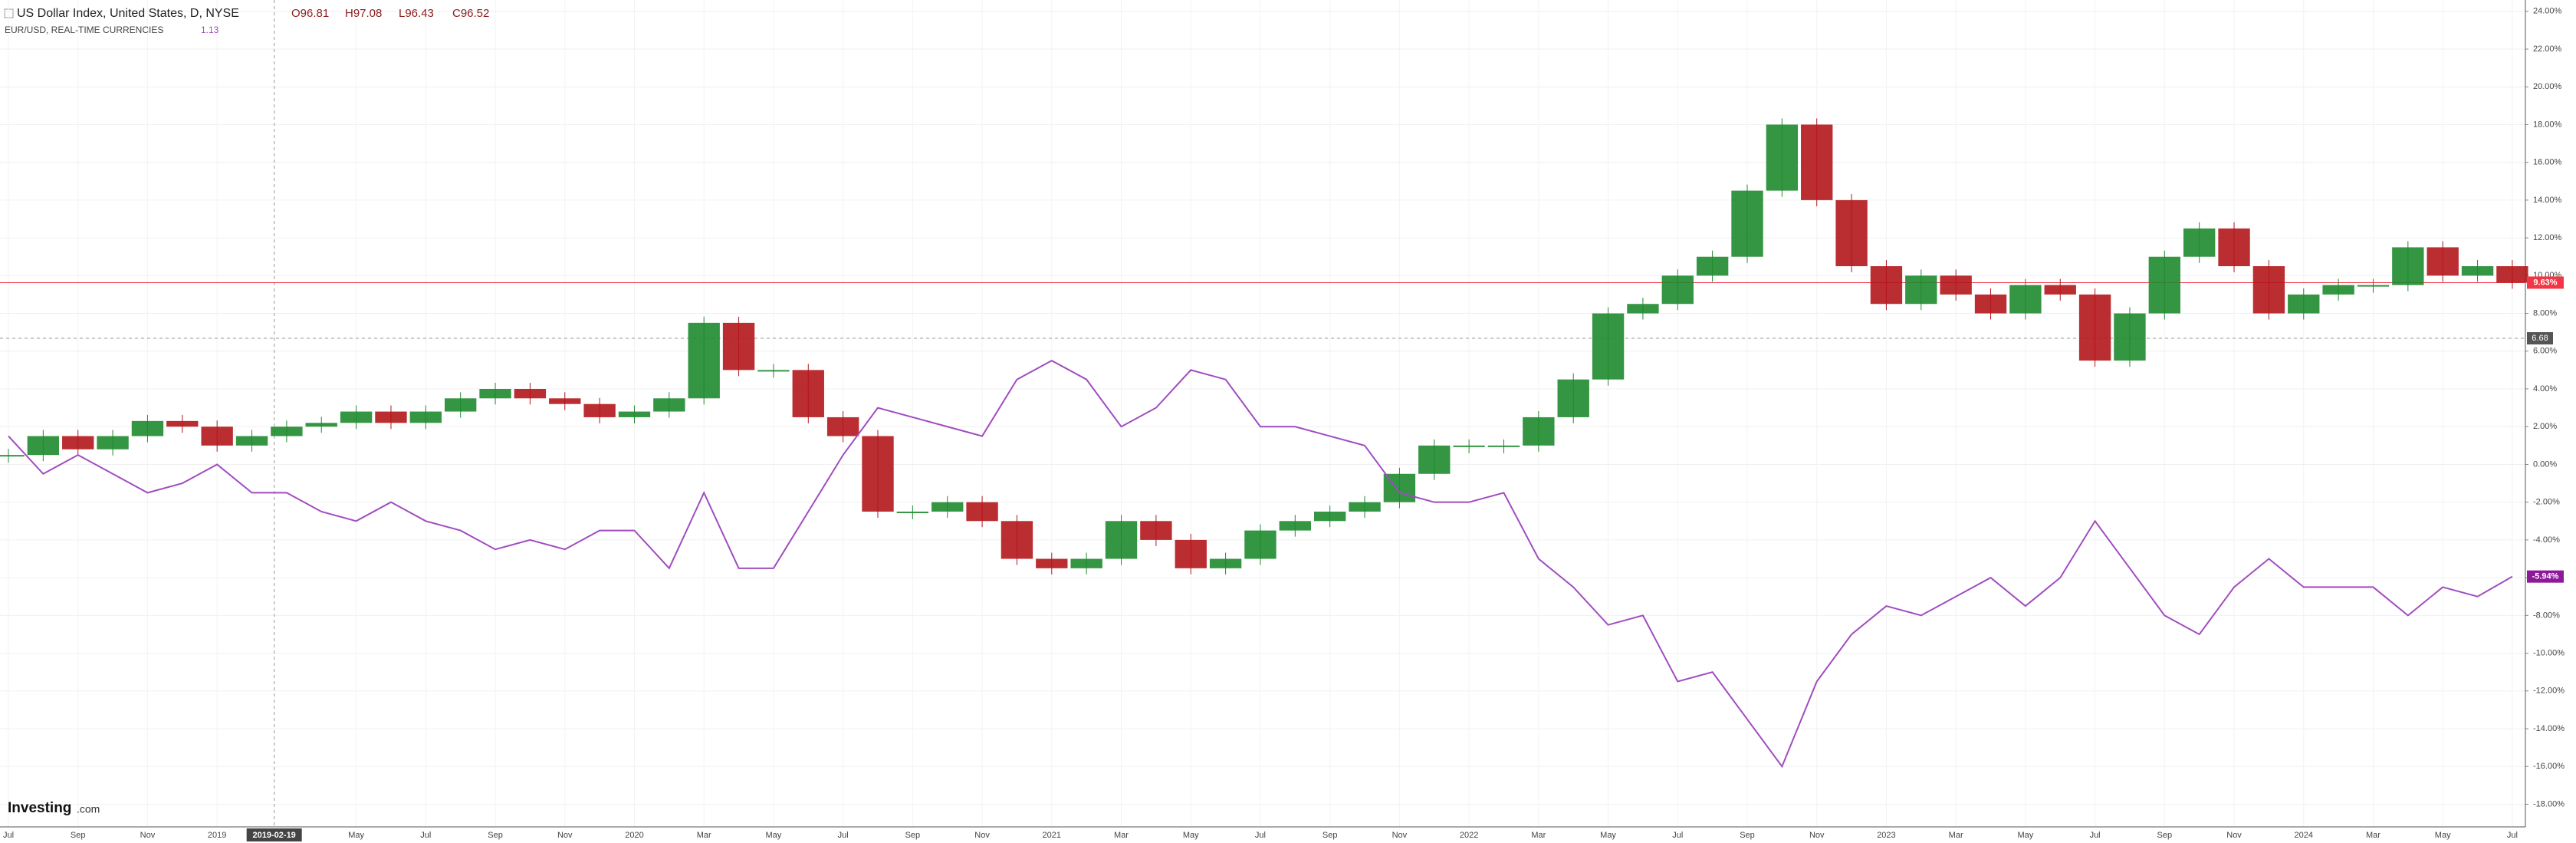  What do you see at coordinates (2545, 351) in the screenshot?
I see `y-tick-label: 6.00%` at bounding box center [2545, 351].